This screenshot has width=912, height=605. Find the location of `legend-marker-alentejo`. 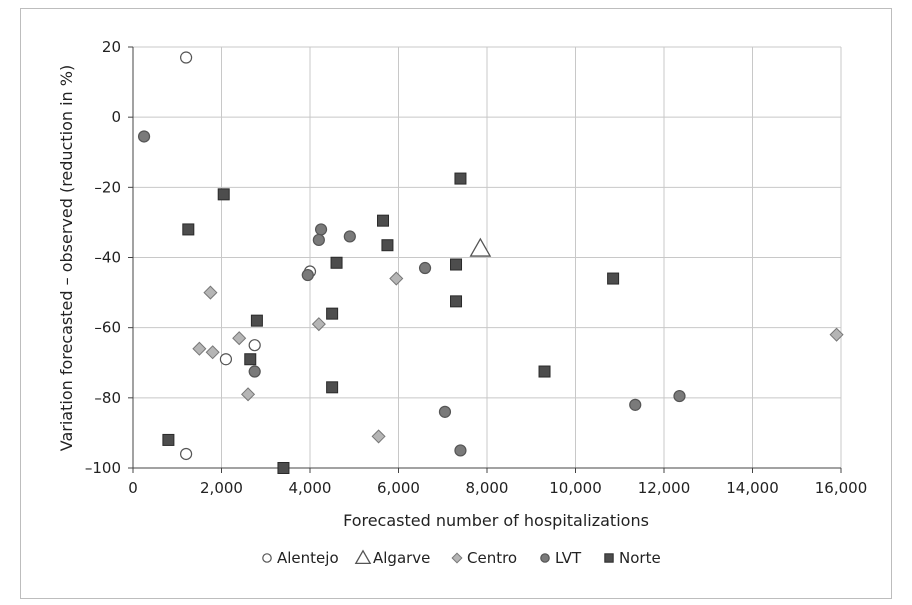

legend-marker-alentejo is located at coordinates (267, 558).